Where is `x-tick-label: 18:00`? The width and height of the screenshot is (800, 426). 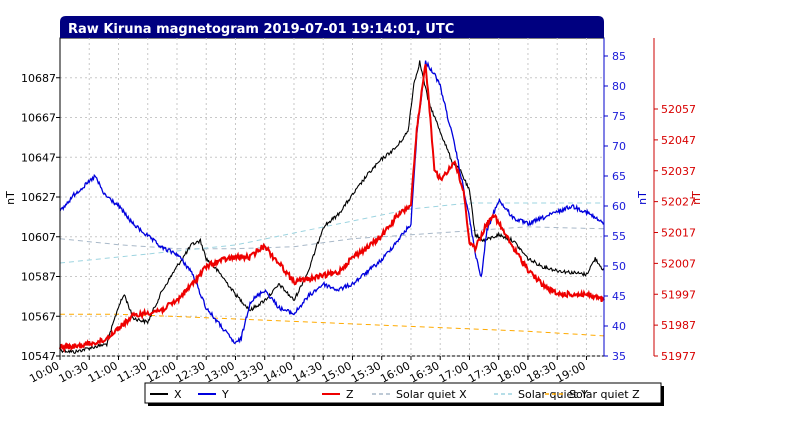 x-tick-label: 18:00 is located at coordinates (512, 372).